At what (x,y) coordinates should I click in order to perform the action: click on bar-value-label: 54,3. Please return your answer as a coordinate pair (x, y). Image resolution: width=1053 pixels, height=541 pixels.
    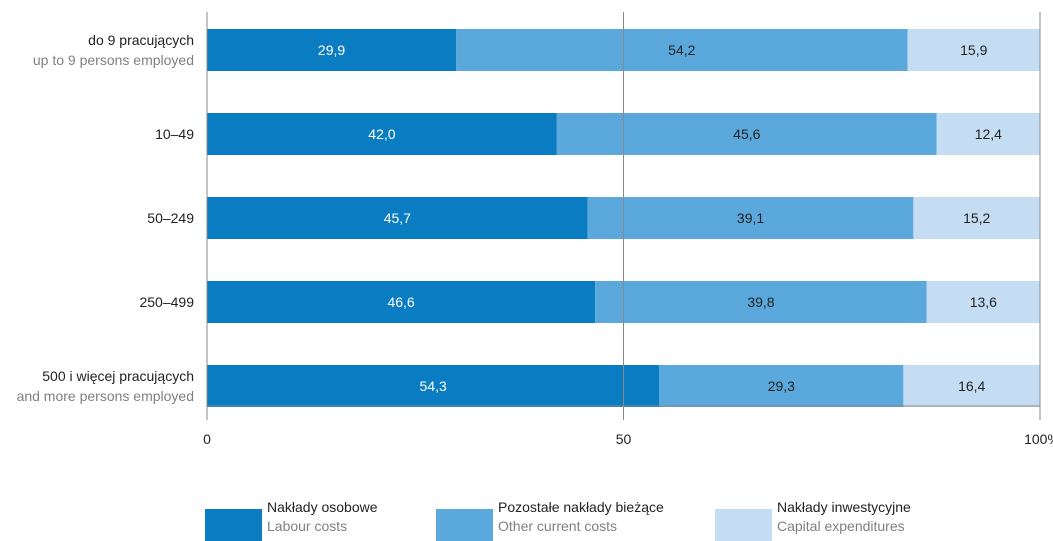
    Looking at the image, I should click on (433, 386).